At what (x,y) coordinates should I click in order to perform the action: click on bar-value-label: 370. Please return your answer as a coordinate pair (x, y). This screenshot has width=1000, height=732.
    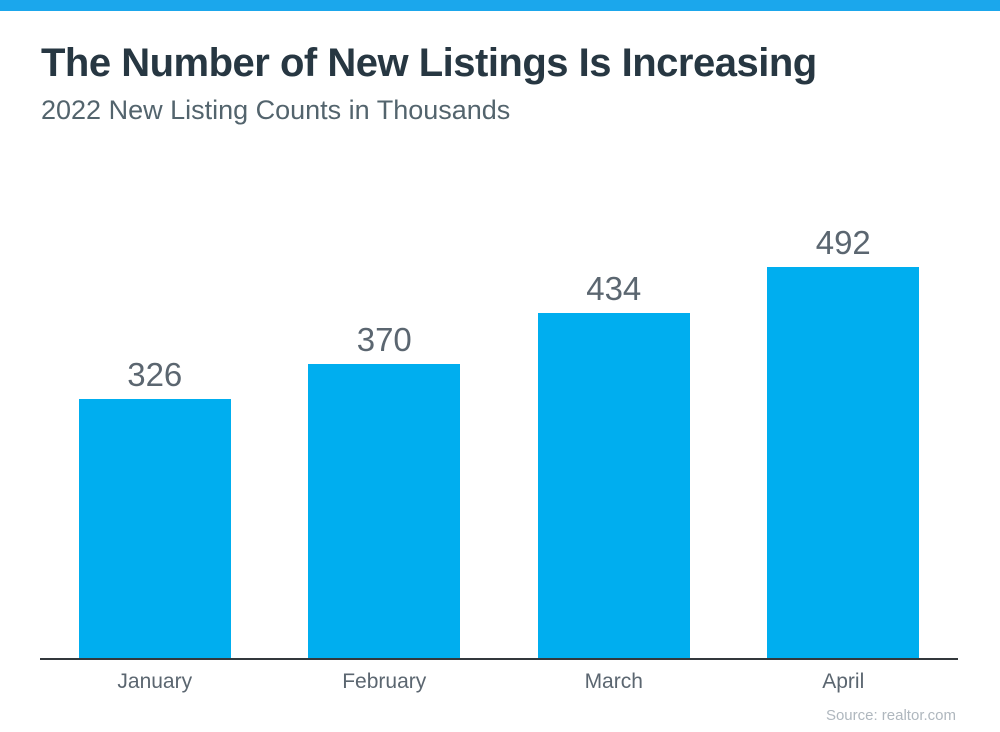
    Looking at the image, I should click on (384, 339).